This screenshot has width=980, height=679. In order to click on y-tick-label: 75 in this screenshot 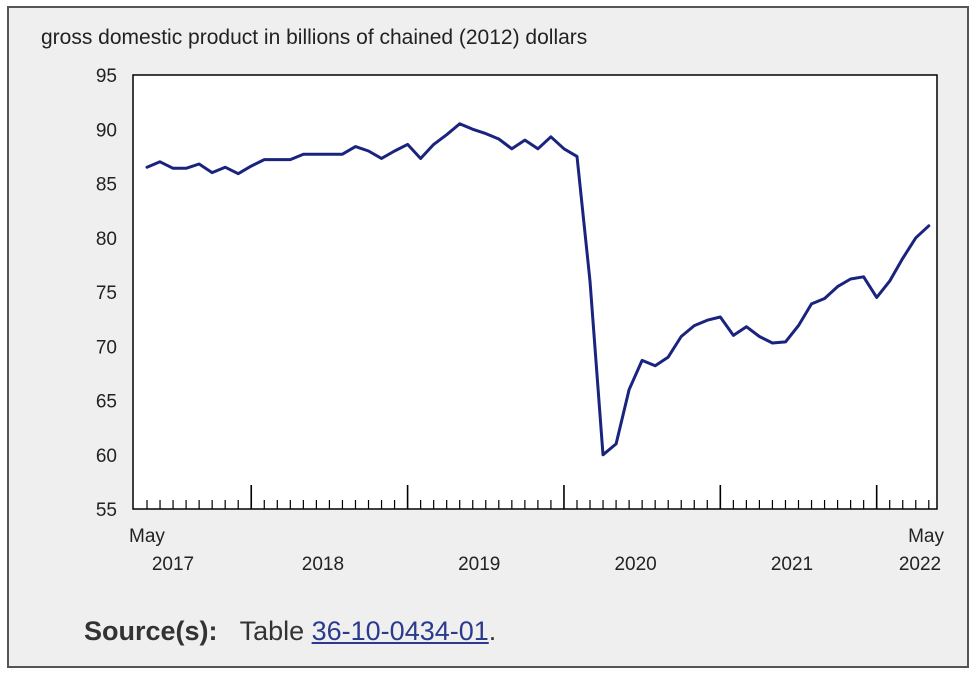, I will do `click(106, 293)`.